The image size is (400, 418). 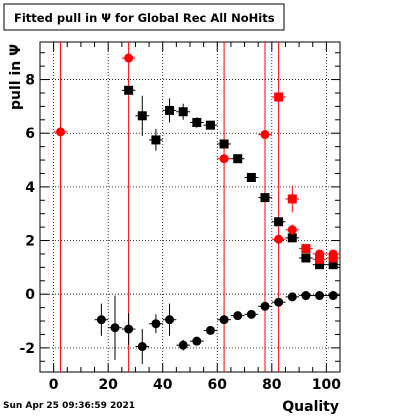 What do you see at coordinates (30, 134) in the screenshot?
I see `y-tick-label: 6` at bounding box center [30, 134].